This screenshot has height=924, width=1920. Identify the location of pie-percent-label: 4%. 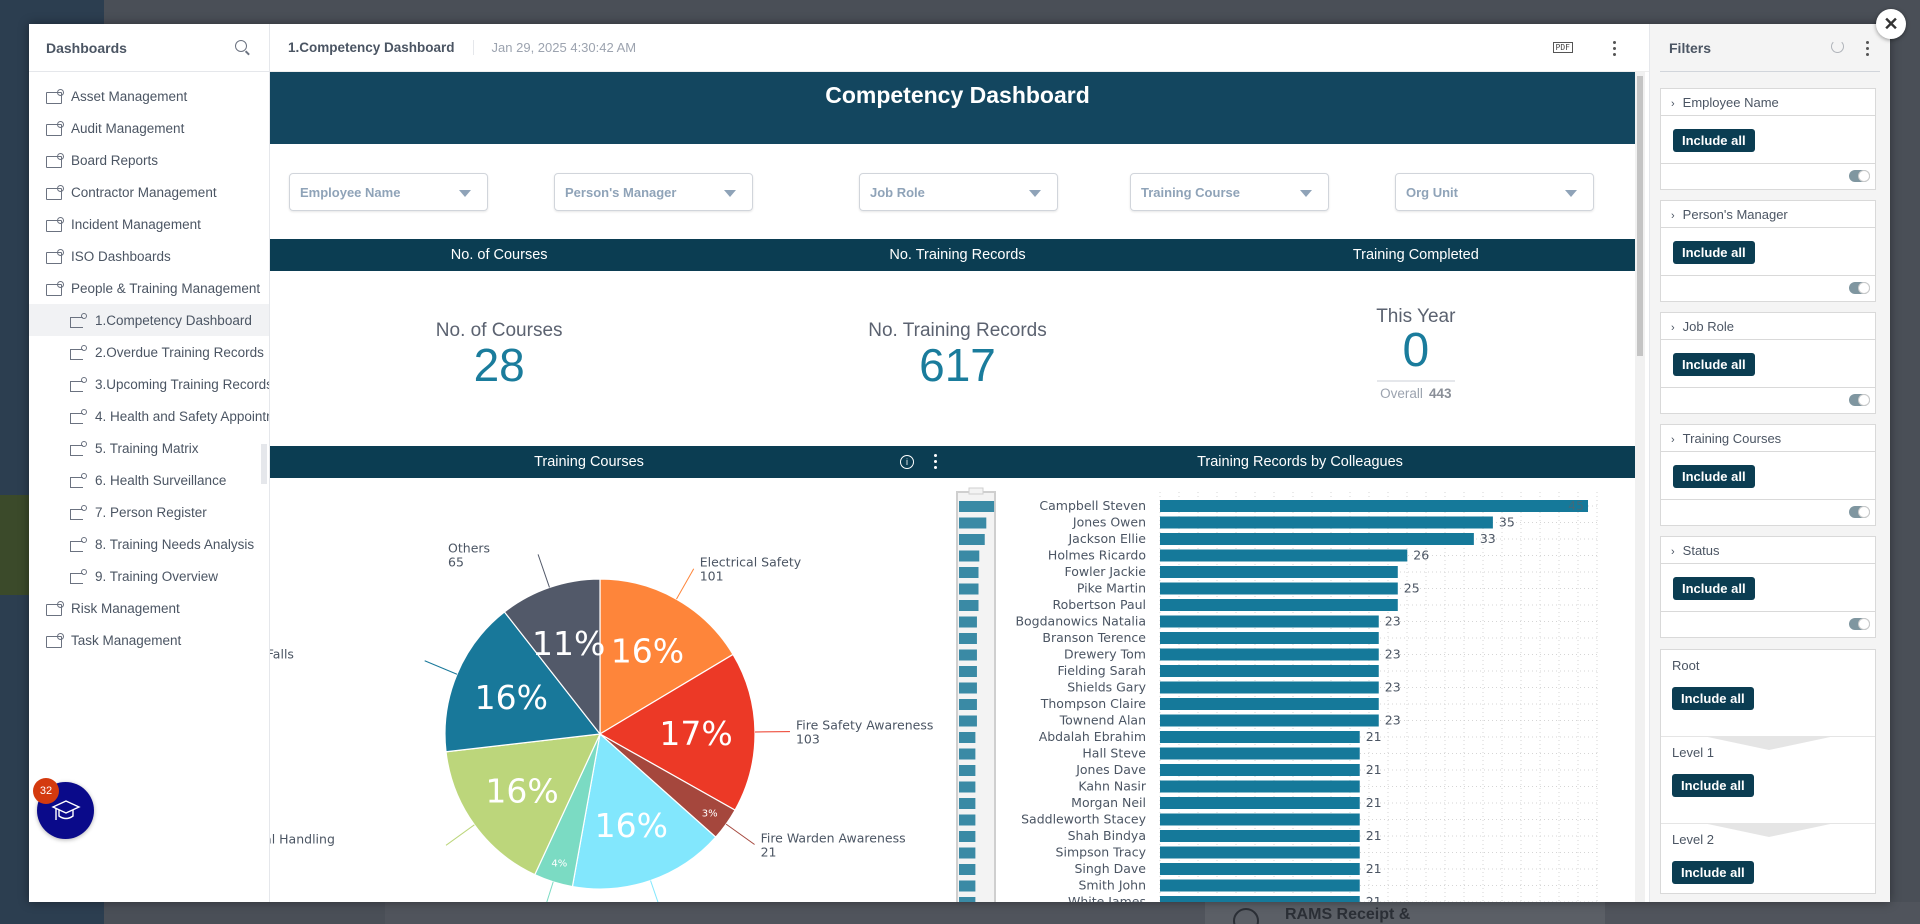
(559, 864).